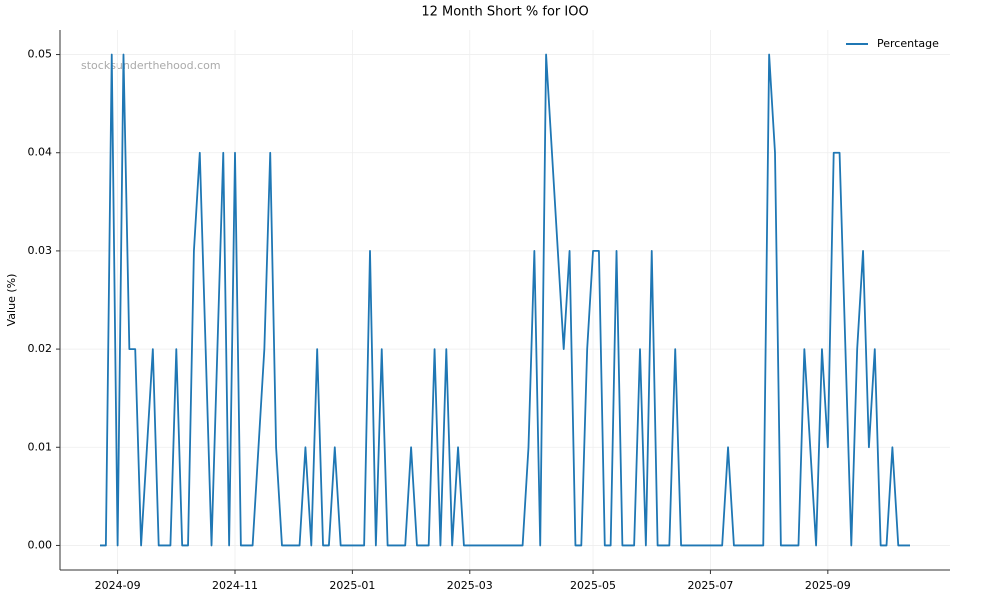 This screenshot has height=600, width=1000. Describe the element at coordinates (710, 585) in the screenshot. I see `x-tick-label: 2025-07` at that location.